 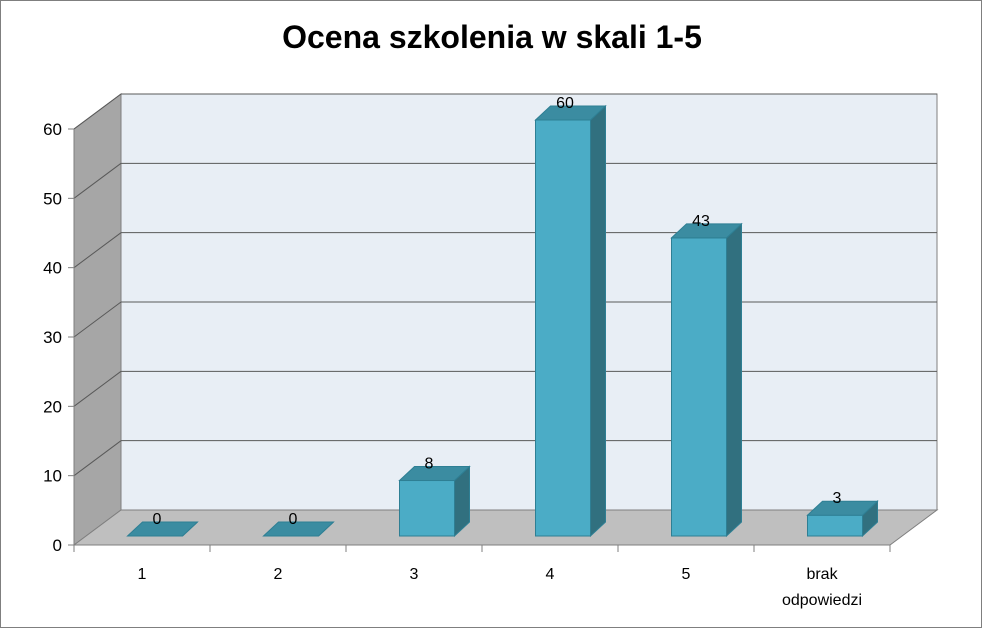 I want to click on x-tick-label: 3, so click(x=414, y=574).